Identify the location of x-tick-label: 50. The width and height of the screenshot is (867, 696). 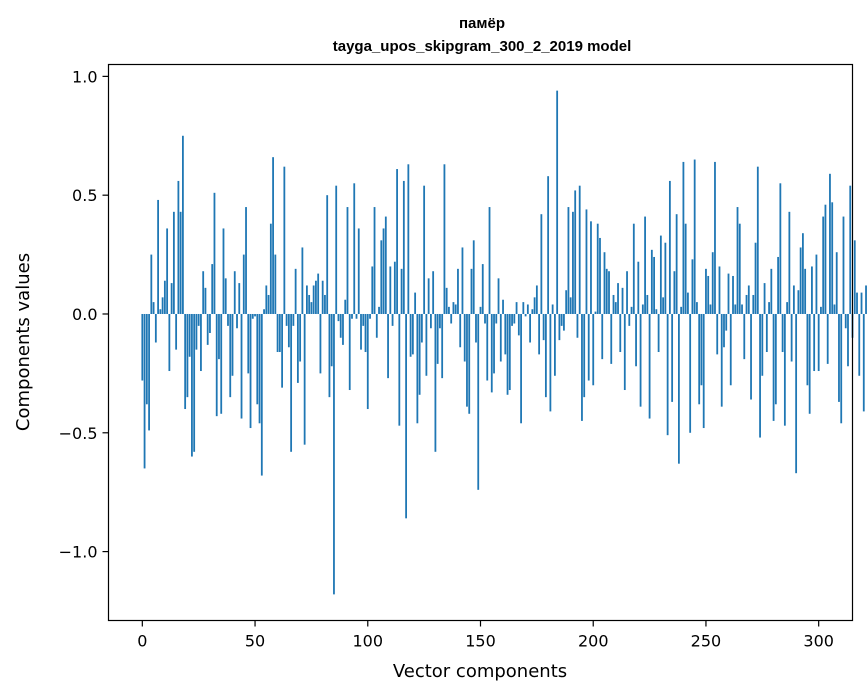
(255, 641).